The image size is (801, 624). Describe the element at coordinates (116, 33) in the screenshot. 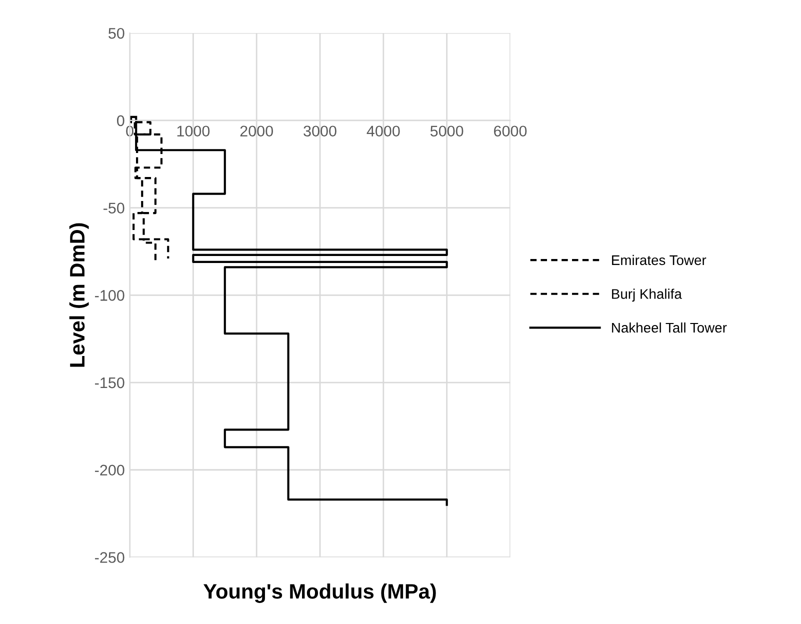

I see `y-tick-label: 50` at that location.